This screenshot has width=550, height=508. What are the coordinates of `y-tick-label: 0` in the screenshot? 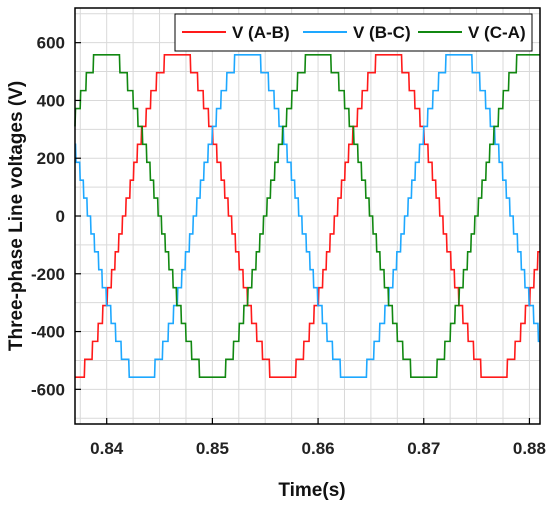 It's located at (60, 216).